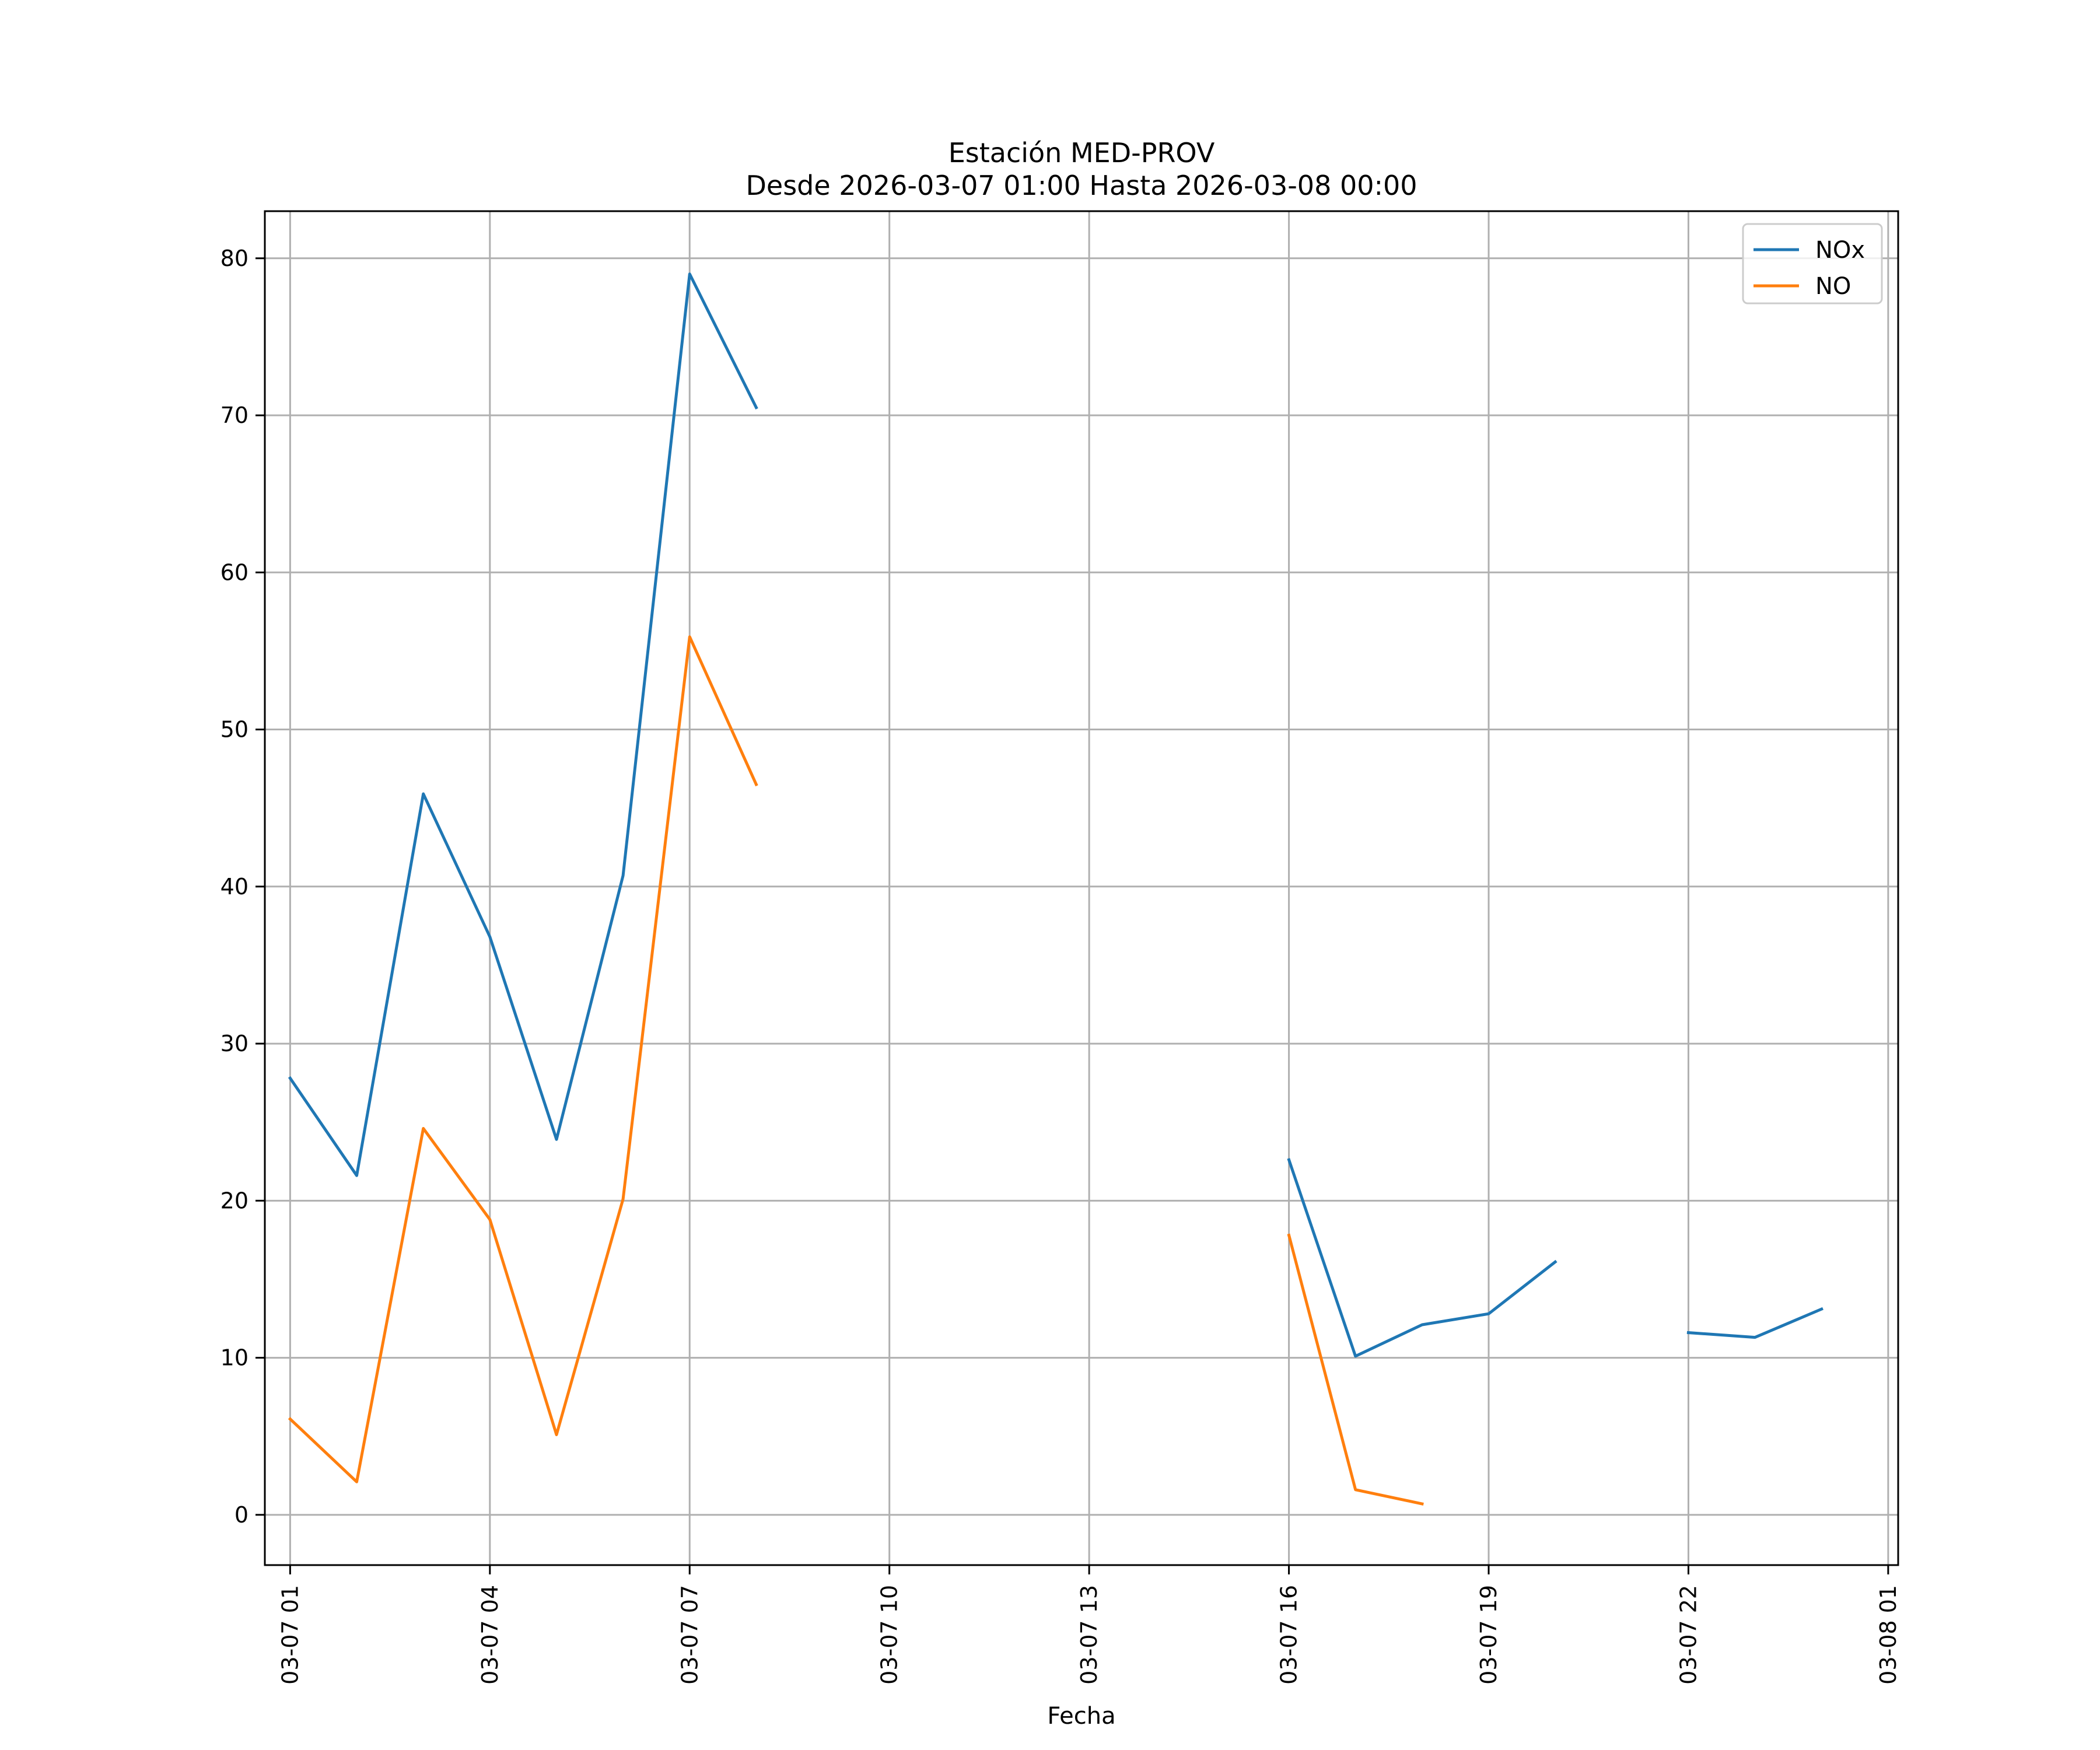 This screenshot has height=1750, width=2100. I want to click on x-axis-label: Fecha, so click(1081, 1716).